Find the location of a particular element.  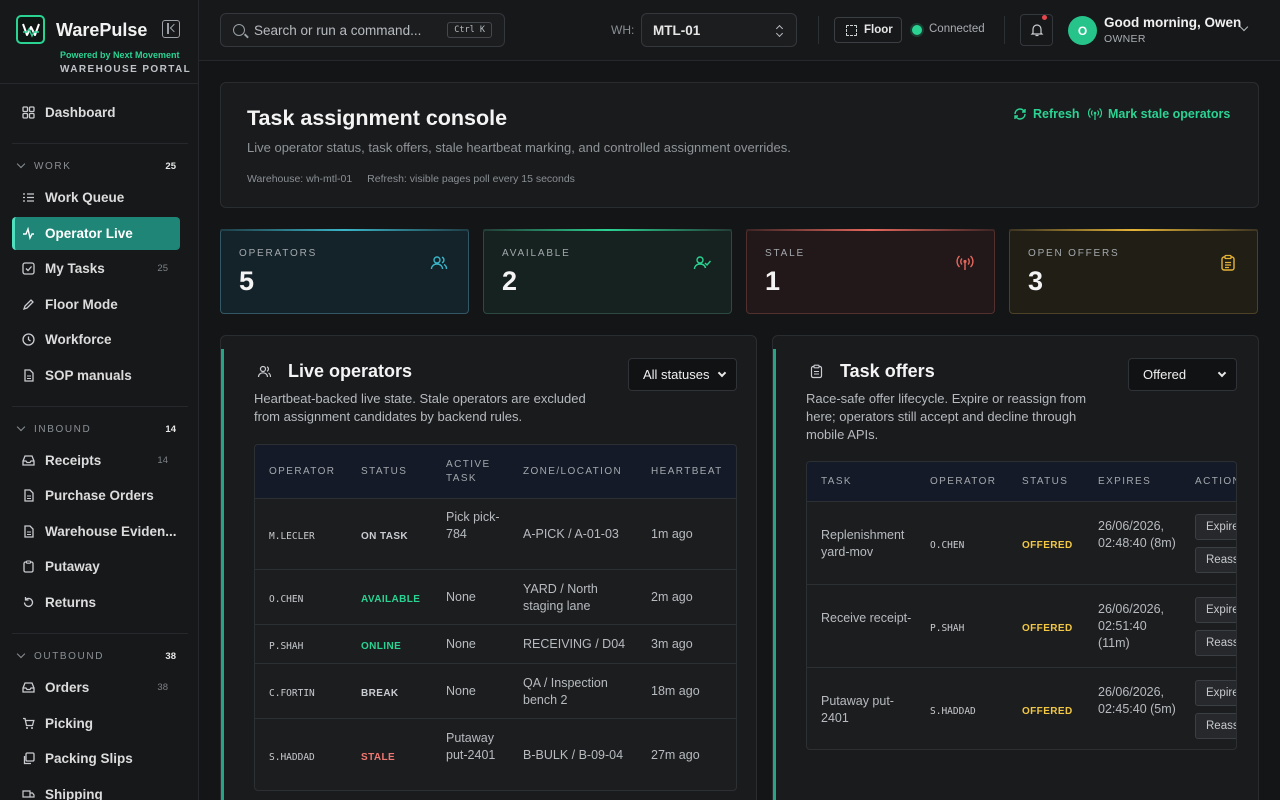

column-header: OPERATOR is located at coordinates (302, 471).